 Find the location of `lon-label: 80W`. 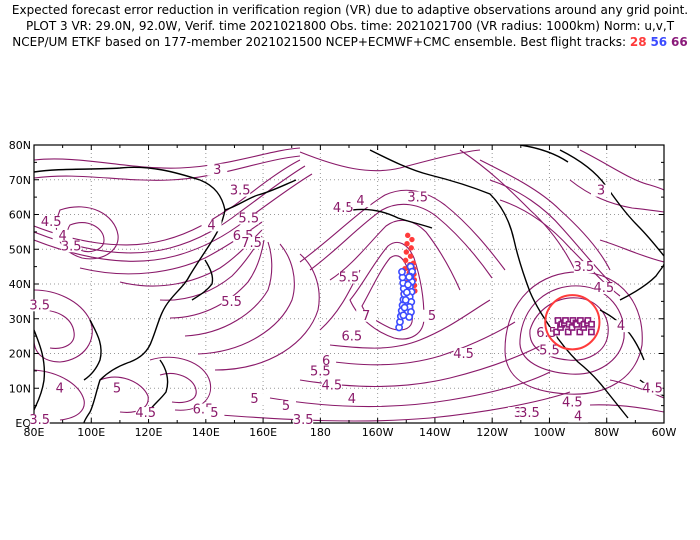

lon-label: 80W is located at coordinates (606, 432).